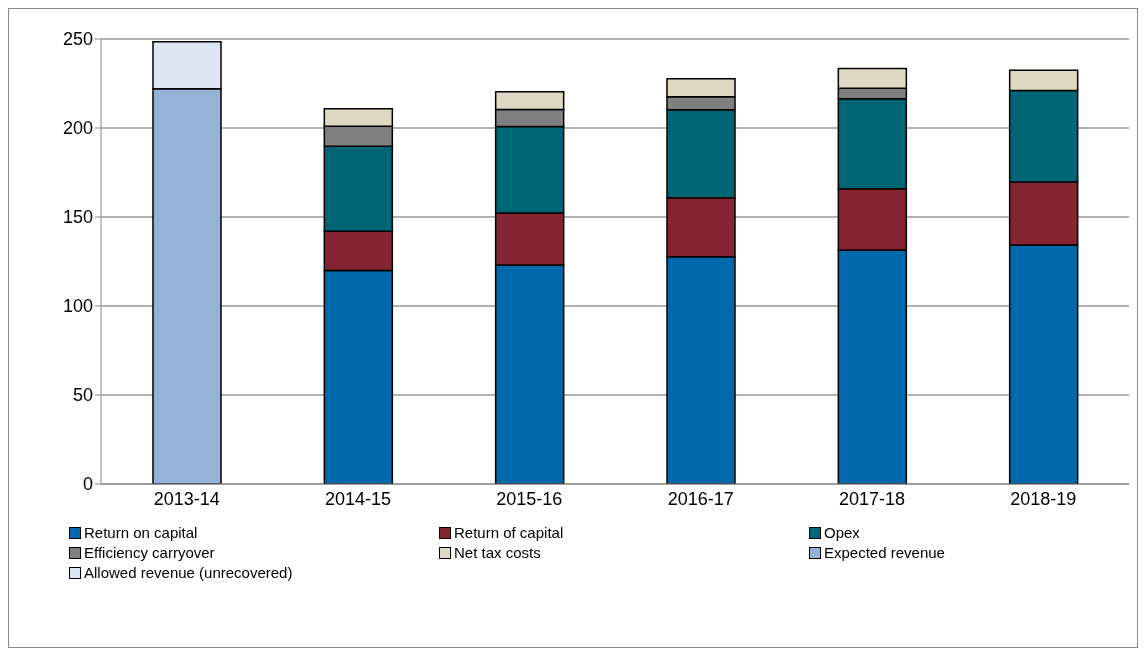  What do you see at coordinates (358, 498) in the screenshot?
I see `x-tick-label: 2014-15` at bounding box center [358, 498].